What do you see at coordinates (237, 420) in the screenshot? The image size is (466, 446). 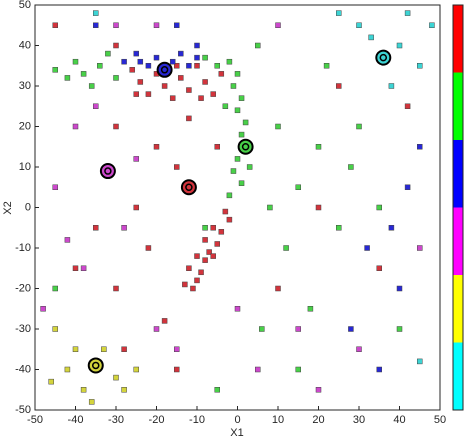 I see `x-tick-label: 0` at bounding box center [237, 420].